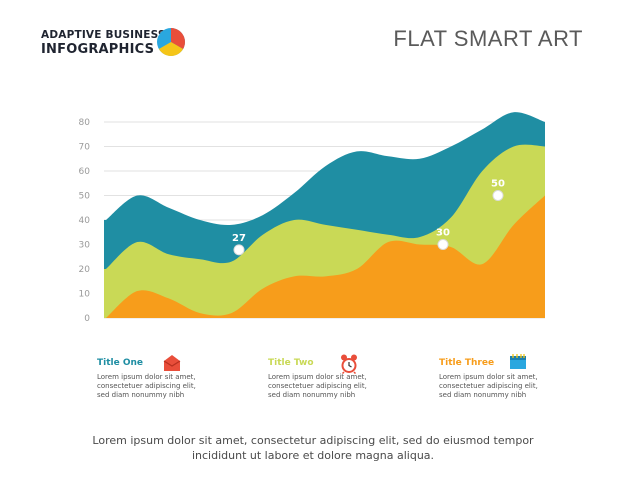 The width and height of the screenshot is (626, 489). I want to click on y-tick-label: 40, so click(85, 221).